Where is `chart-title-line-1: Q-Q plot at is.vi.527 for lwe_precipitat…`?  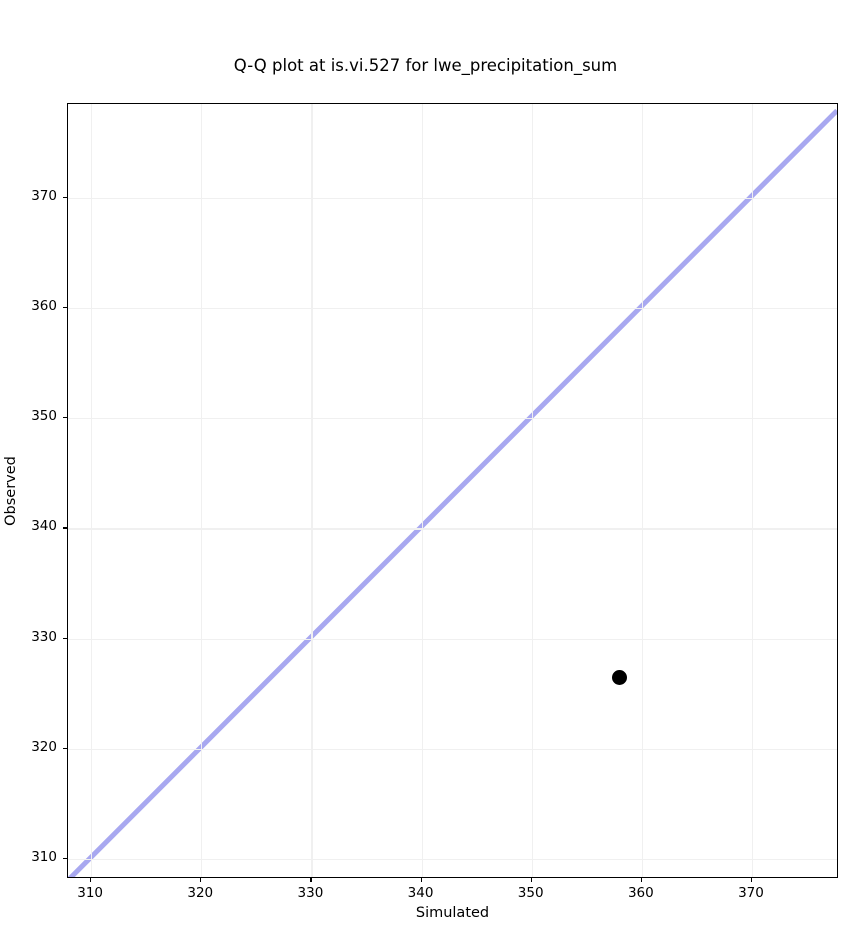
chart-title-line-1: Q-Q plot at is.vi.527 for lwe_precipitat… is located at coordinates (425, 65).